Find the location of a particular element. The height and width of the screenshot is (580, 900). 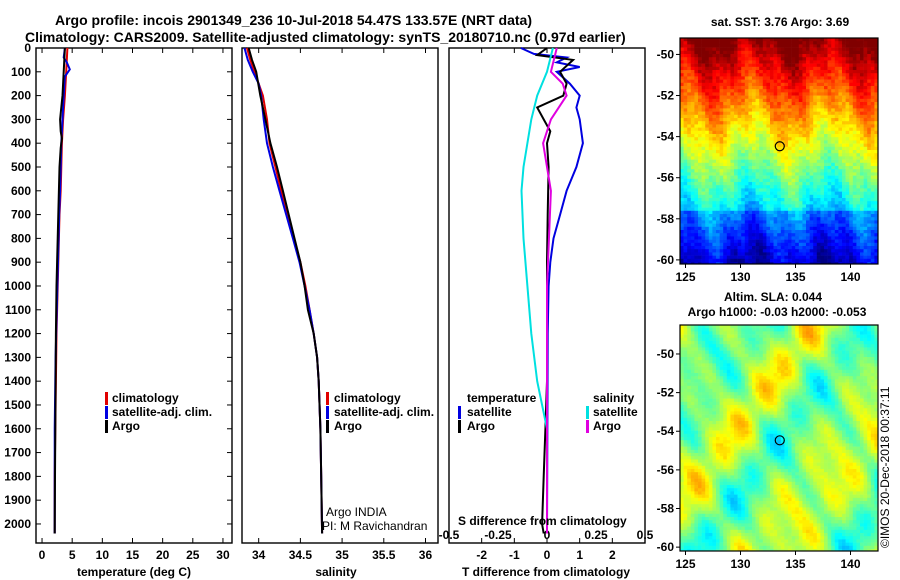

temperature-difference-x-axis: -2 -1 0 1 2 is located at coordinates (546, 305).